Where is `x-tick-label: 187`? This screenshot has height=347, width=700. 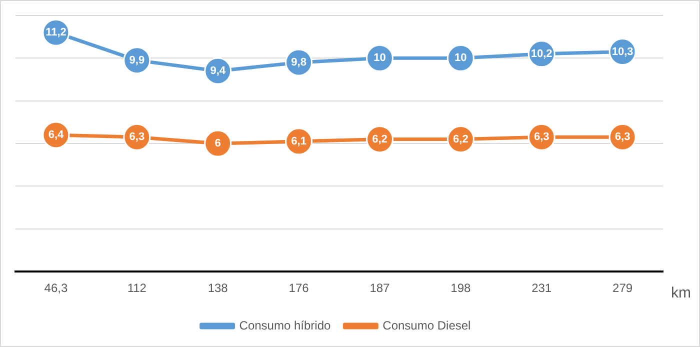
x-tick-label: 187 is located at coordinates (380, 288).